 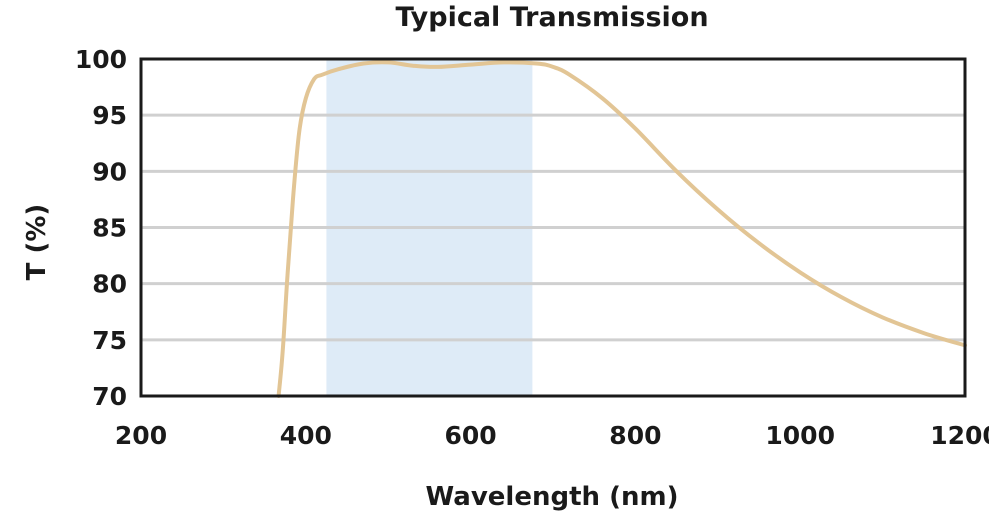 What do you see at coordinates (109, 171) in the screenshot?
I see `y-tick-label-90: 90` at bounding box center [109, 171].